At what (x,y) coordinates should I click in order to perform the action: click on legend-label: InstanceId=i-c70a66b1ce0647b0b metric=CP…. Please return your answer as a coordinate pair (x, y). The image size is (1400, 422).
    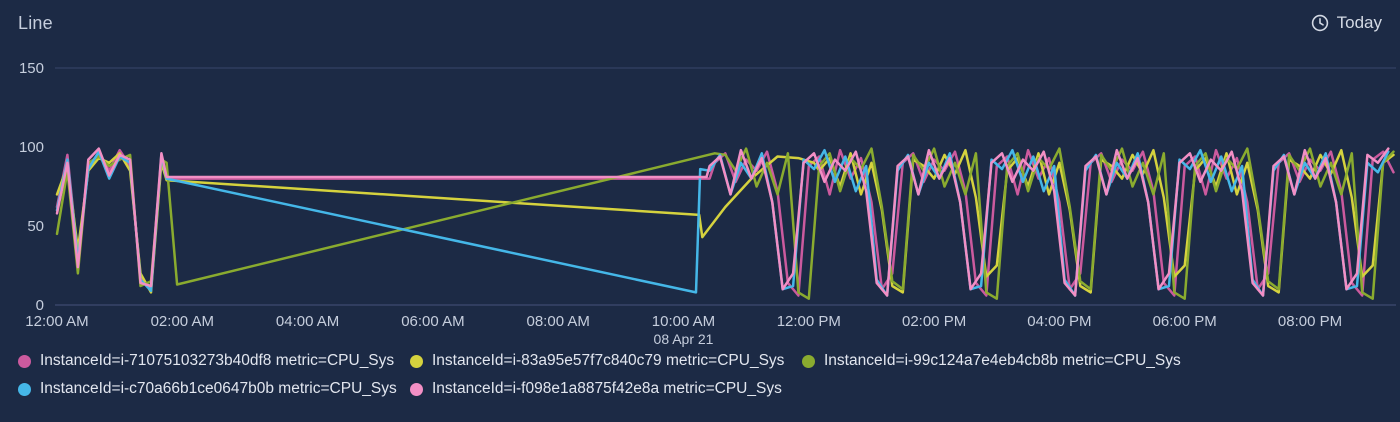
    Looking at the image, I should click on (218, 388).